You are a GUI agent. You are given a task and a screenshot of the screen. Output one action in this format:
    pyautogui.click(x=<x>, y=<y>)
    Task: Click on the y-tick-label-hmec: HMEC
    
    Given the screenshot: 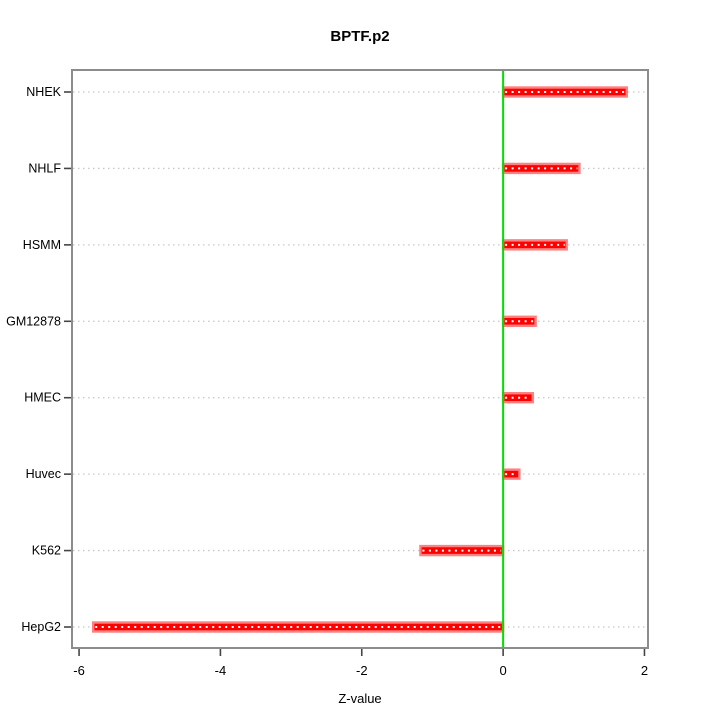 What is the action you would take?
    pyautogui.click(x=42, y=398)
    